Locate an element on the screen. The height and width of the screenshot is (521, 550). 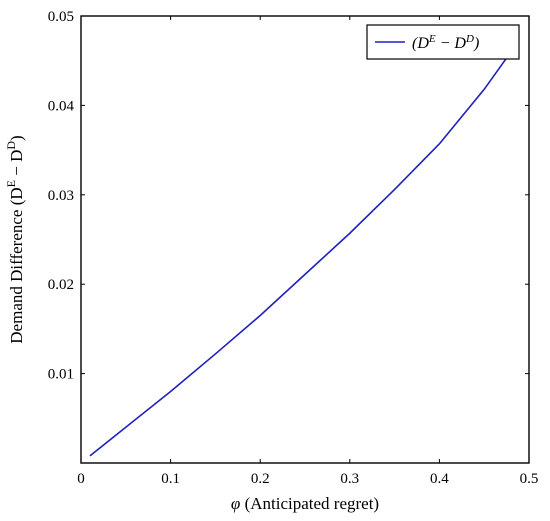
y-tick-label: 0.04 is located at coordinates (61, 106).